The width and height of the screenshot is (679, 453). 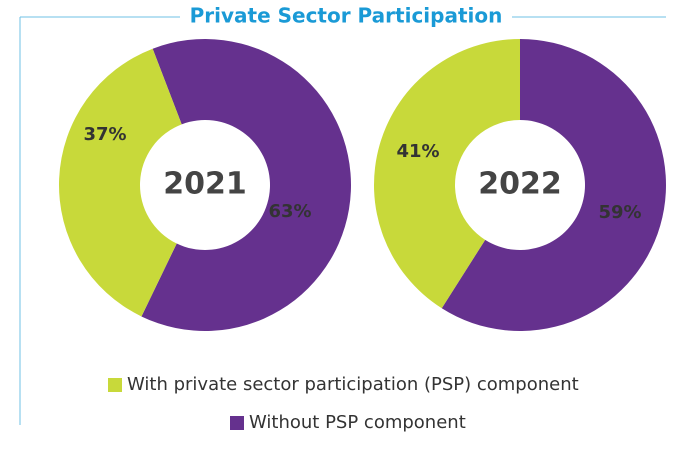 I want to click on data-label: 41%, so click(x=417, y=151).